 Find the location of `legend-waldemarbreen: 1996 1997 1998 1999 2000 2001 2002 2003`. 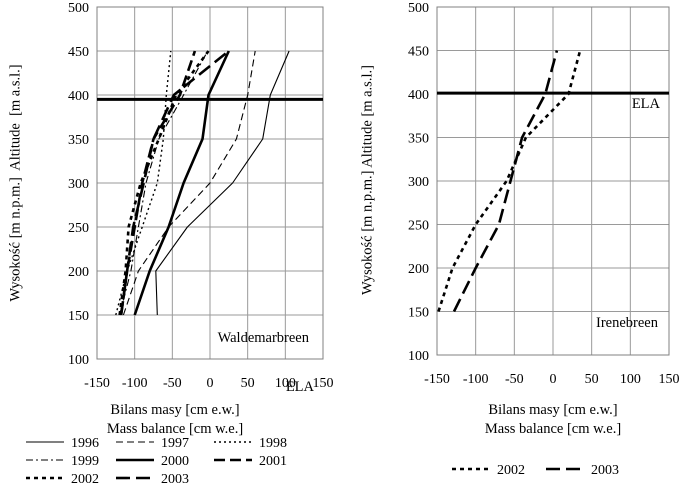

legend-waldemarbreen: 1996 1997 1998 1999 2000 2001 2002 2003 is located at coordinates (156, 461).